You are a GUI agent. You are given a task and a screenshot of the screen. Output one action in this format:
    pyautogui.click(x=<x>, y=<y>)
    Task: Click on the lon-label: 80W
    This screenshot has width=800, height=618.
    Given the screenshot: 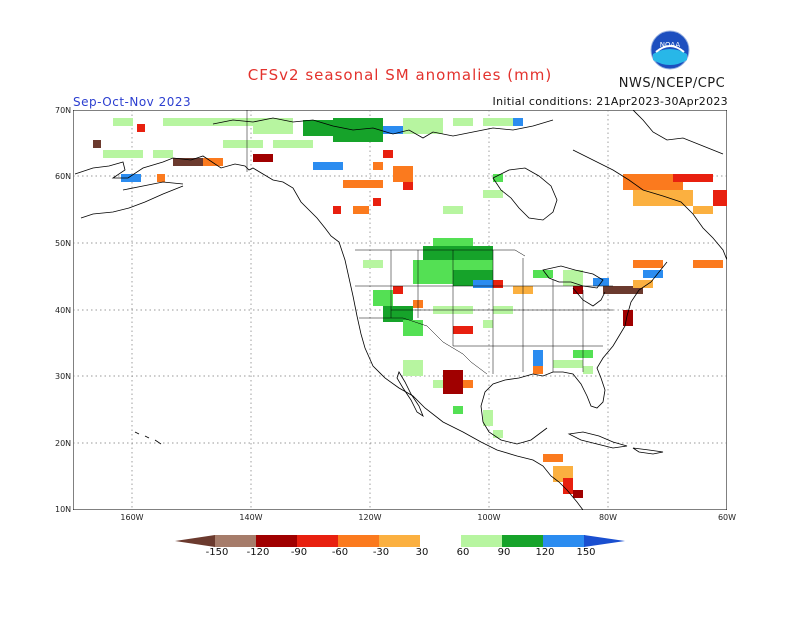 What is the action you would take?
    pyautogui.click(x=608, y=517)
    